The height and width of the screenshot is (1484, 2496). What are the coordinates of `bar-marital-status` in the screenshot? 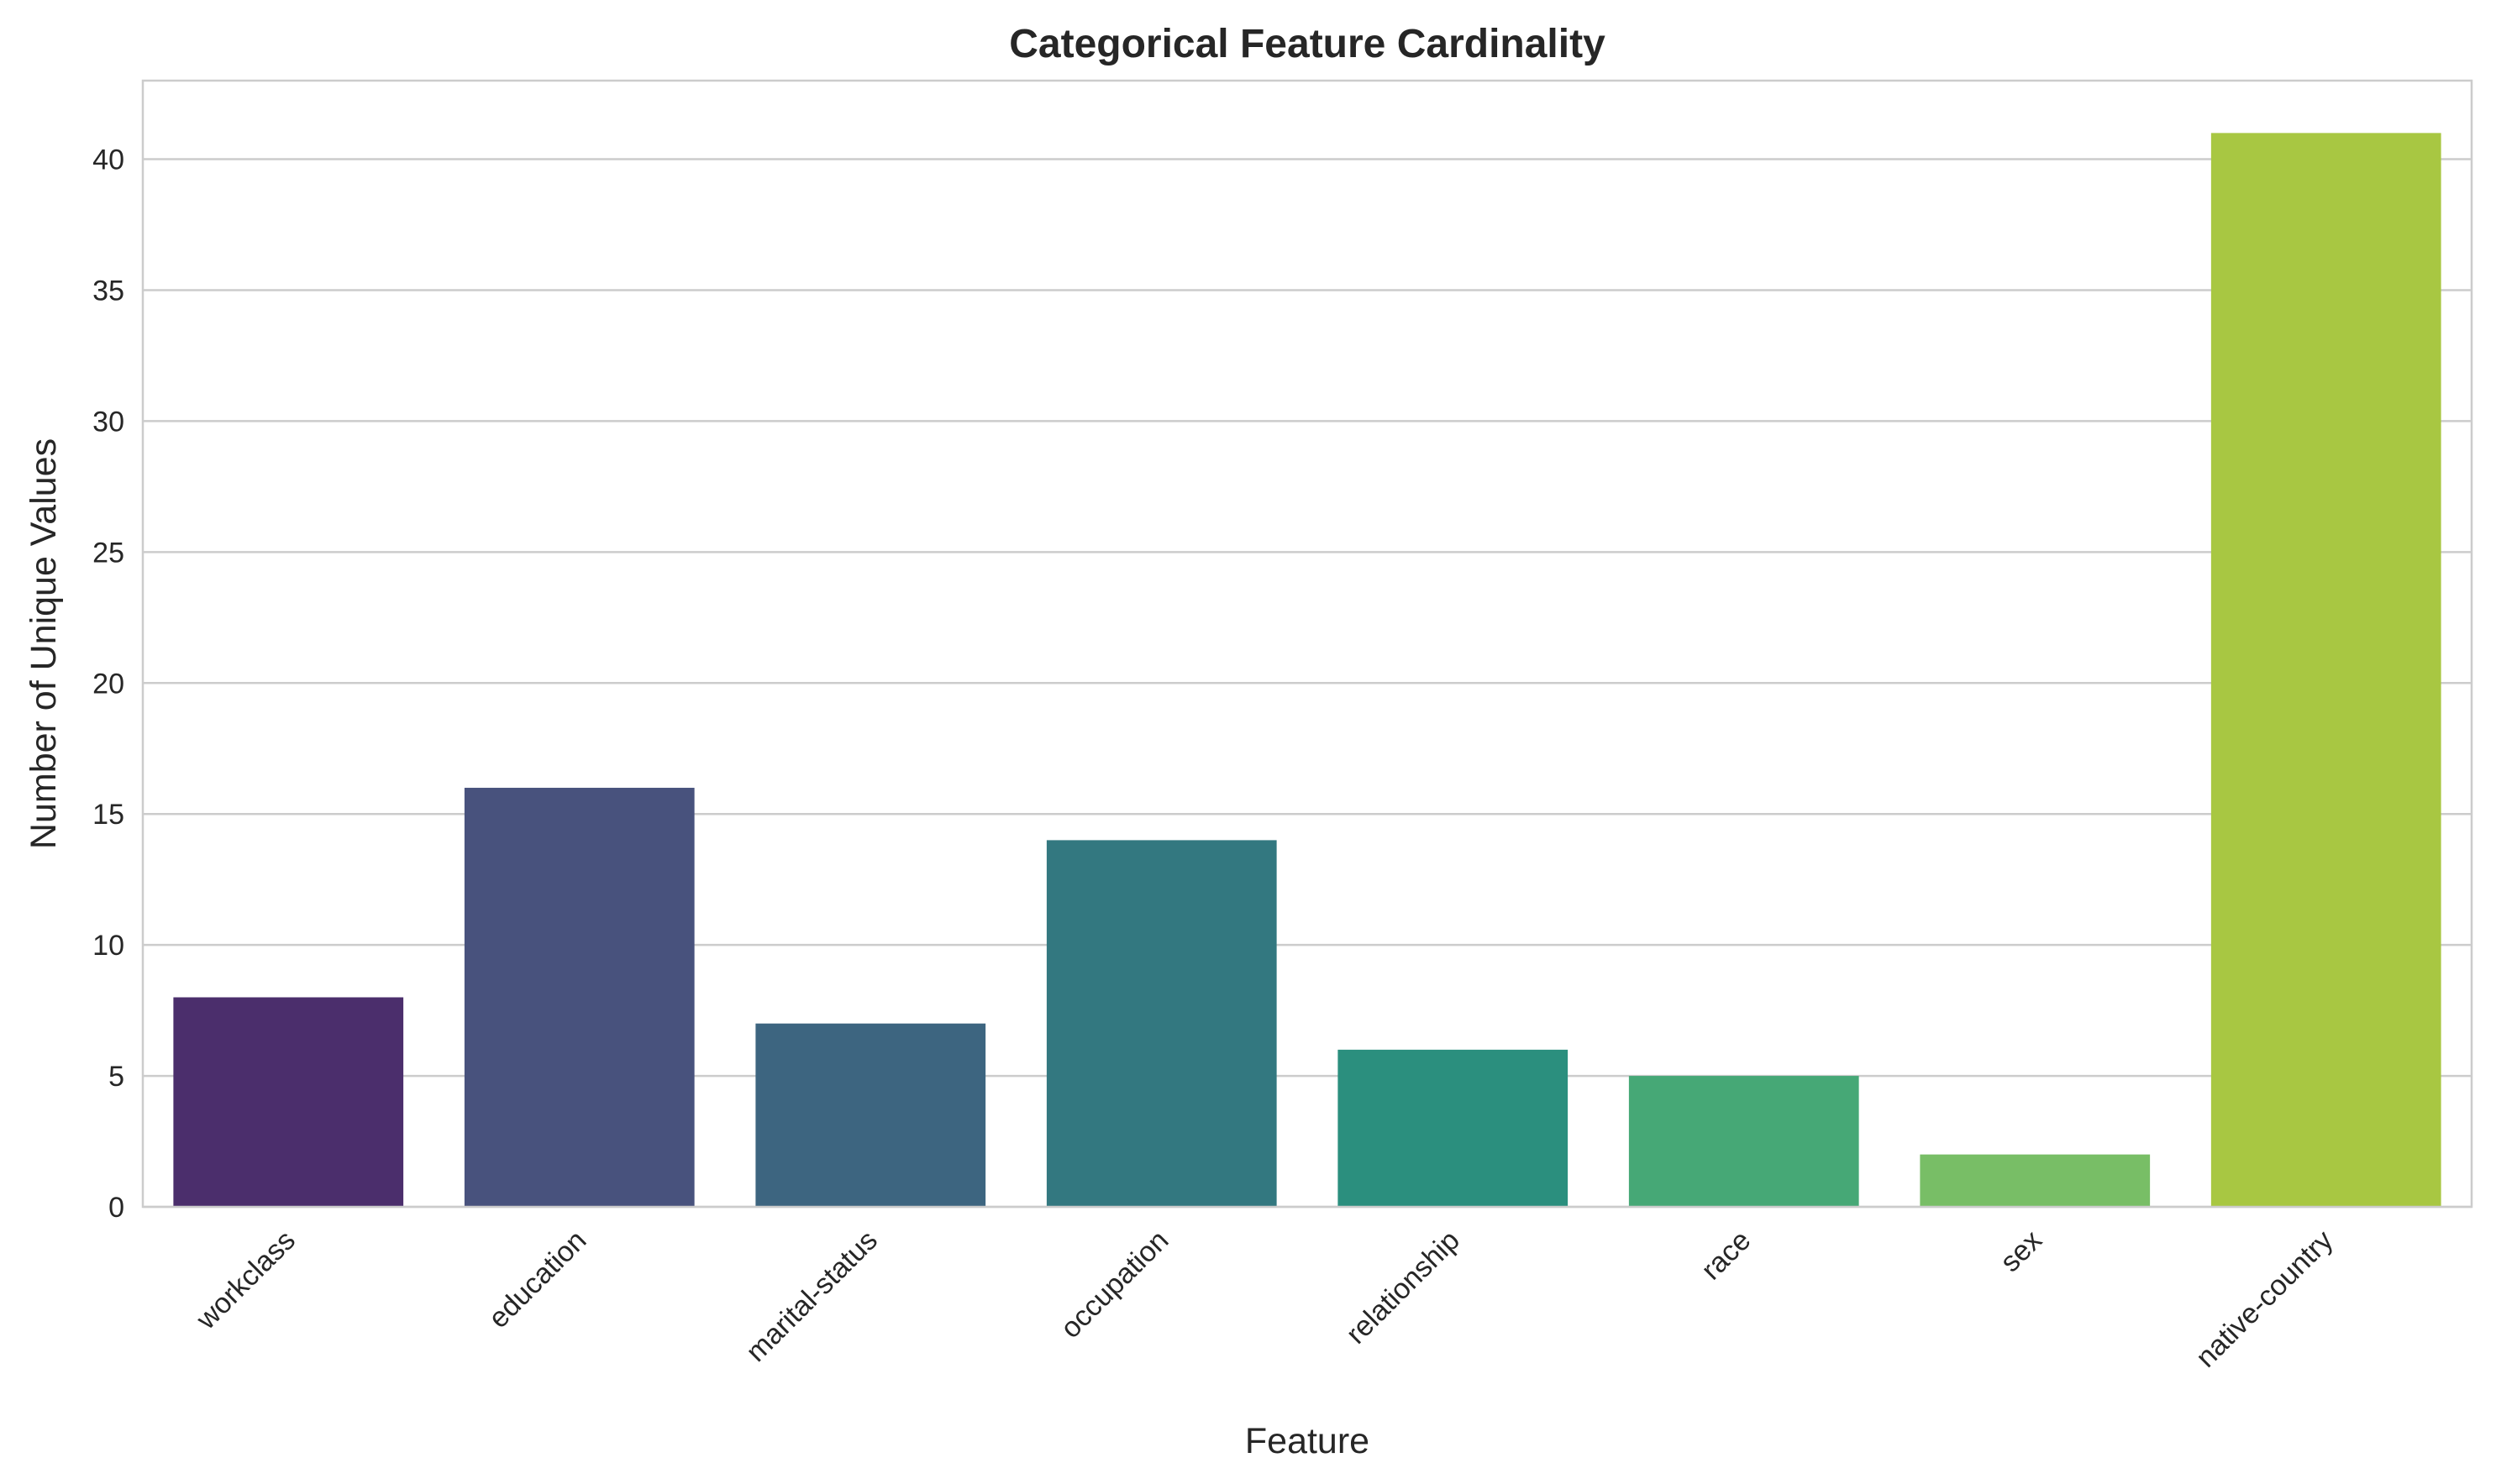 It's located at (871, 1115).